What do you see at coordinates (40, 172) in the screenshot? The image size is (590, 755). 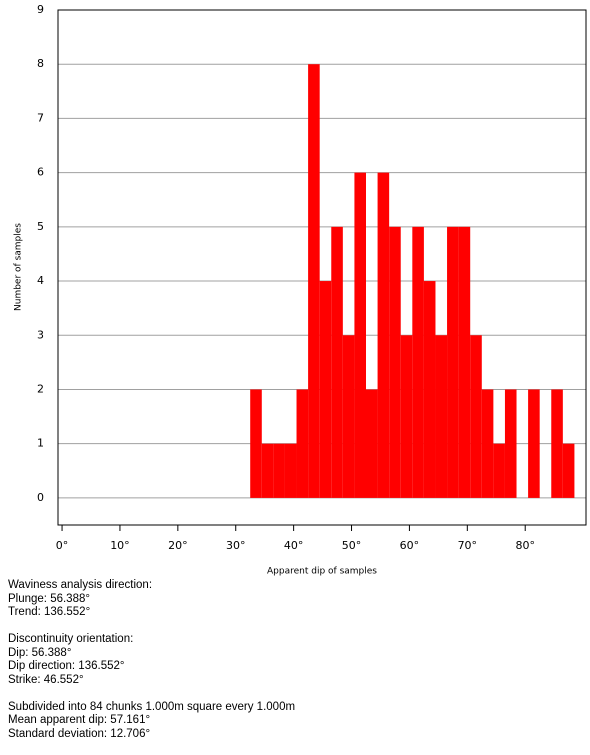 I see `y-tick-label: 6` at bounding box center [40, 172].